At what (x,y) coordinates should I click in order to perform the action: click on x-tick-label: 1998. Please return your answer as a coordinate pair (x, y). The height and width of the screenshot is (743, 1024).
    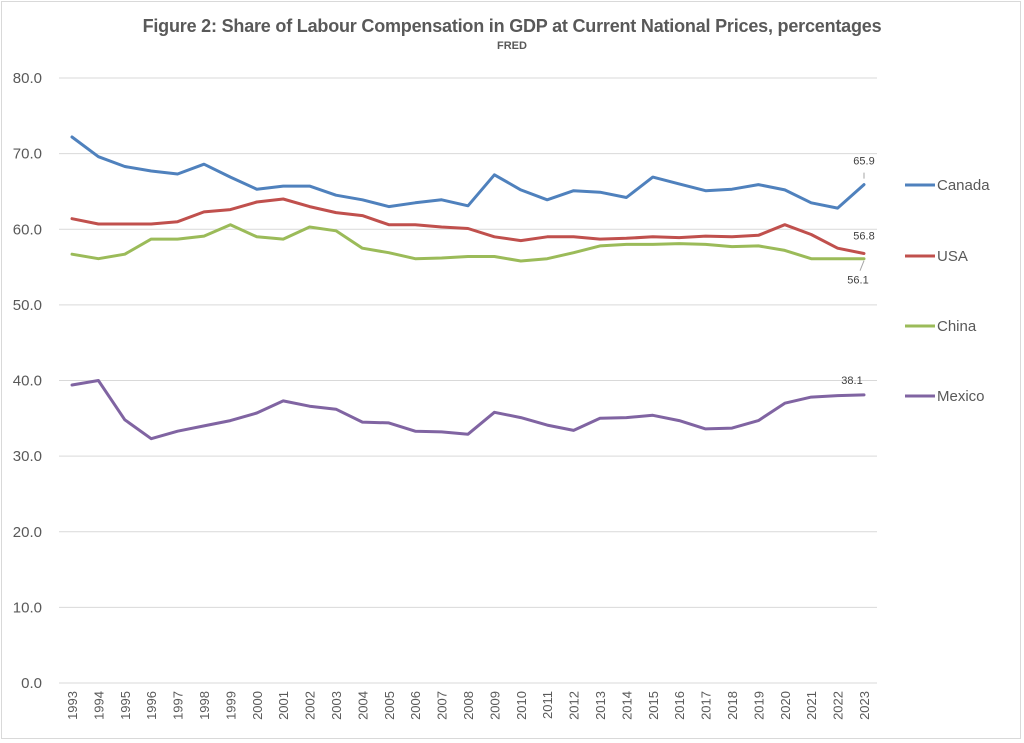
    Looking at the image, I should click on (204, 705).